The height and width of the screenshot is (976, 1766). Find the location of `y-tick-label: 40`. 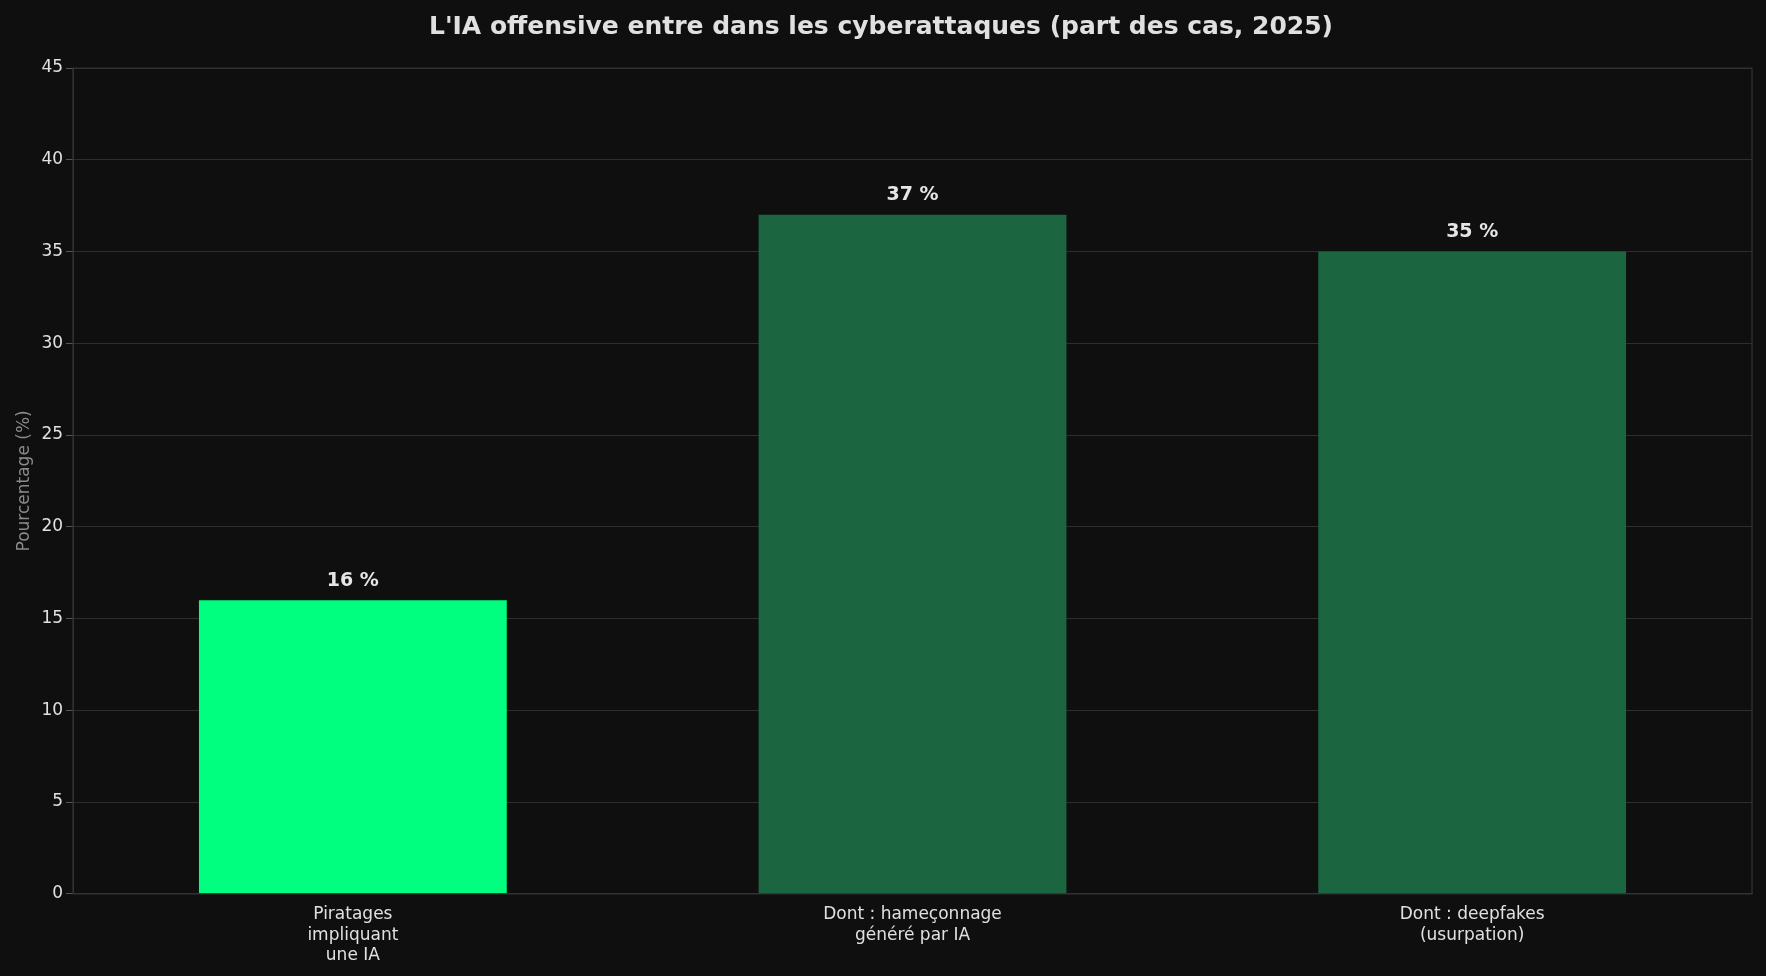

y-tick-label: 40 is located at coordinates (52, 158).